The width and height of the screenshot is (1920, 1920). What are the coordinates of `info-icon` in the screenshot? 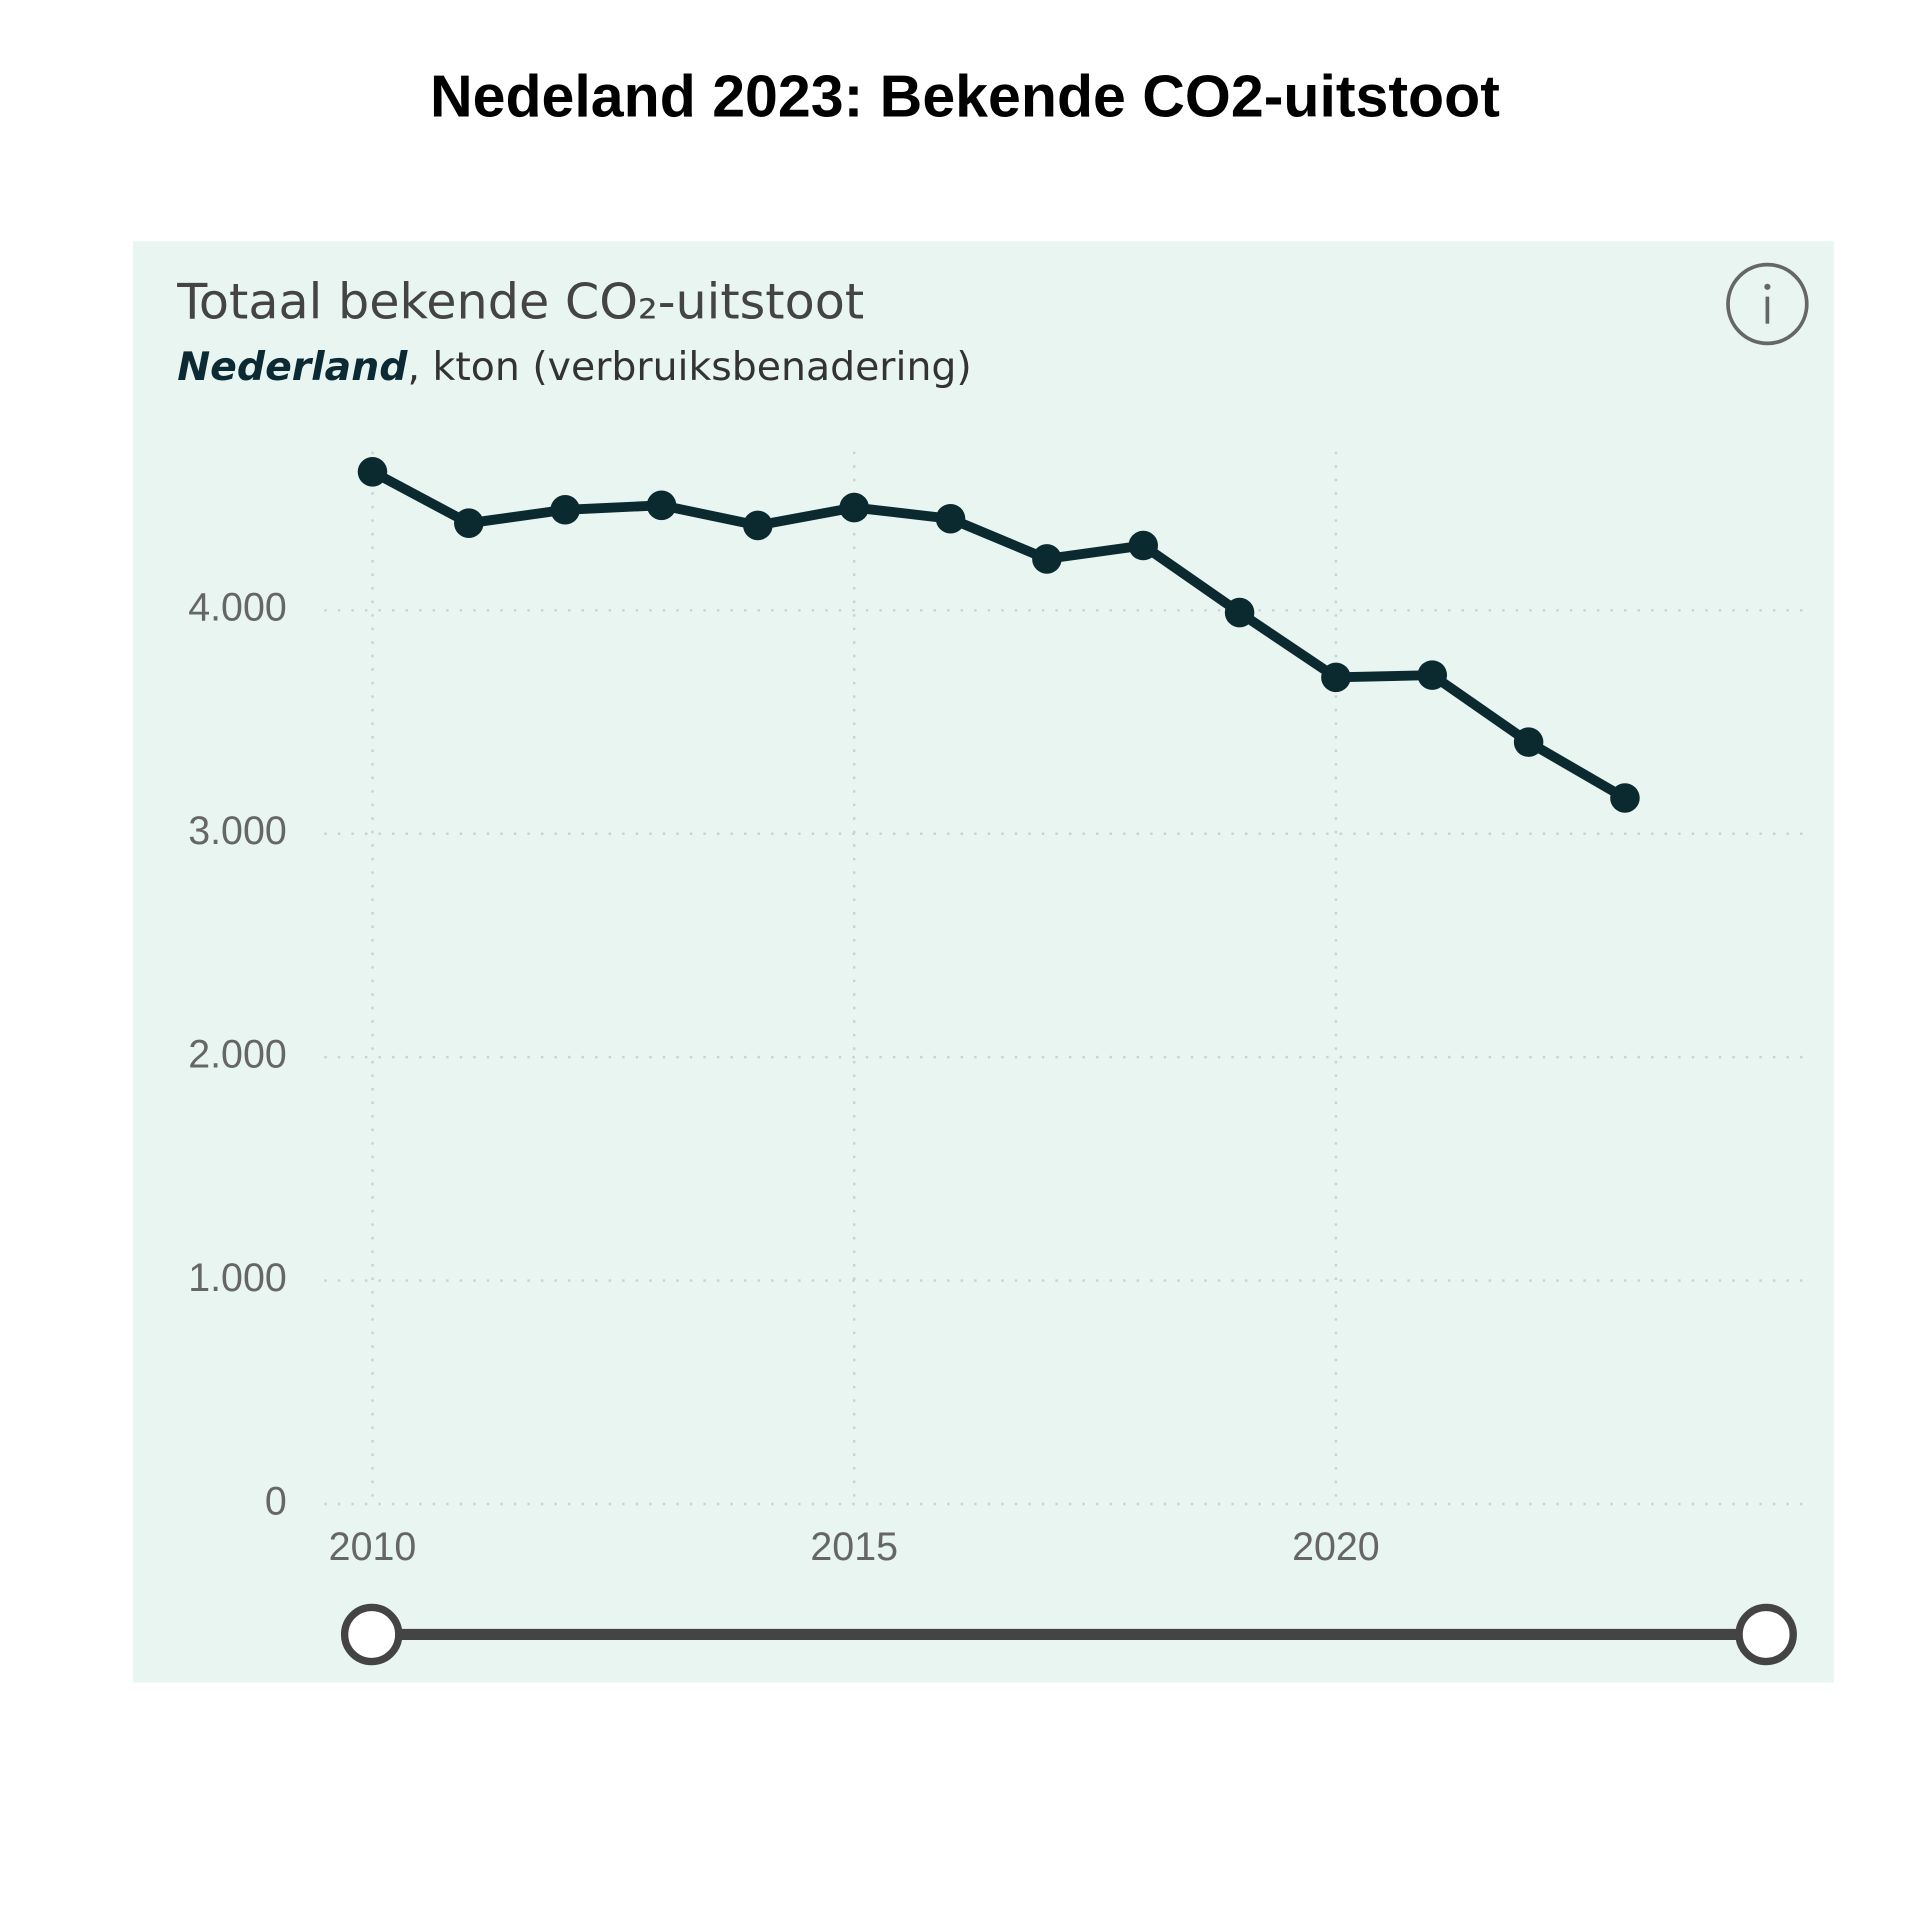 It's located at (1767, 304).